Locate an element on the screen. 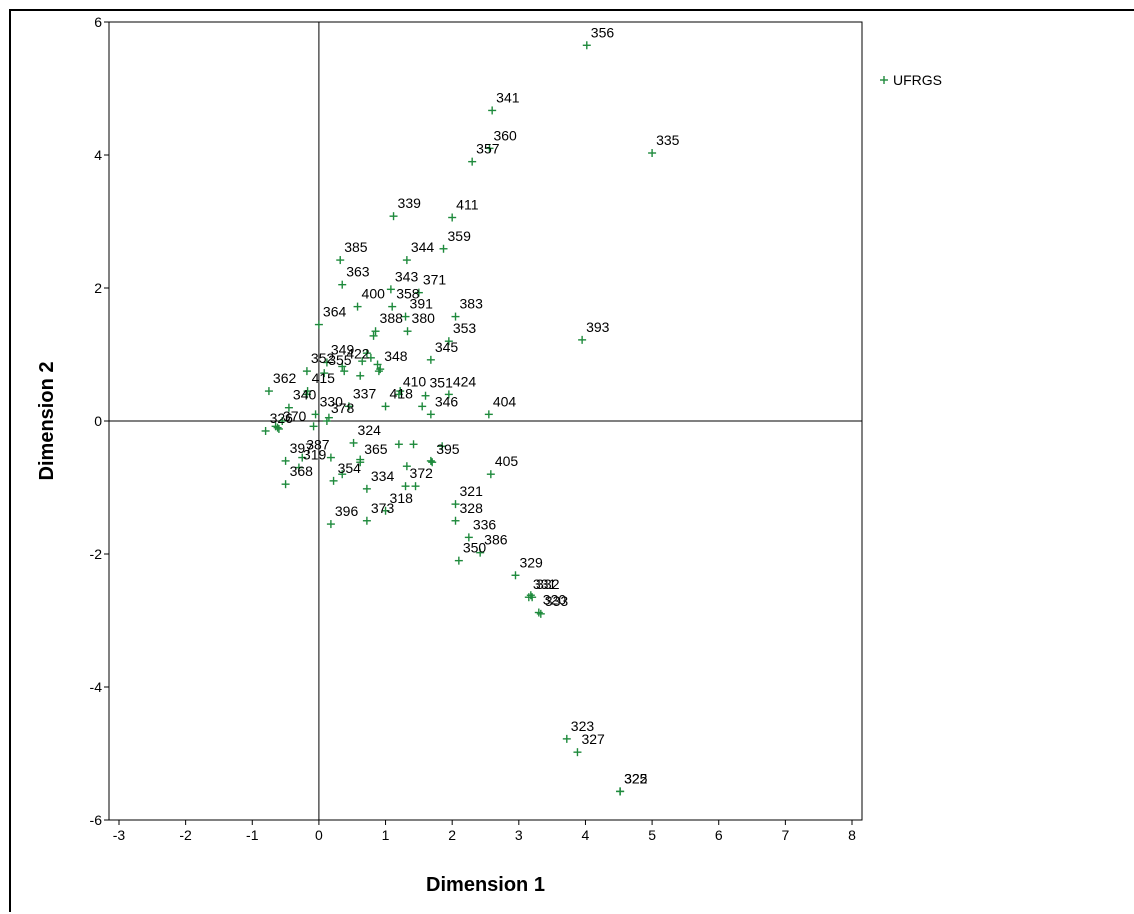  point-label: 327 is located at coordinates (593, 739).